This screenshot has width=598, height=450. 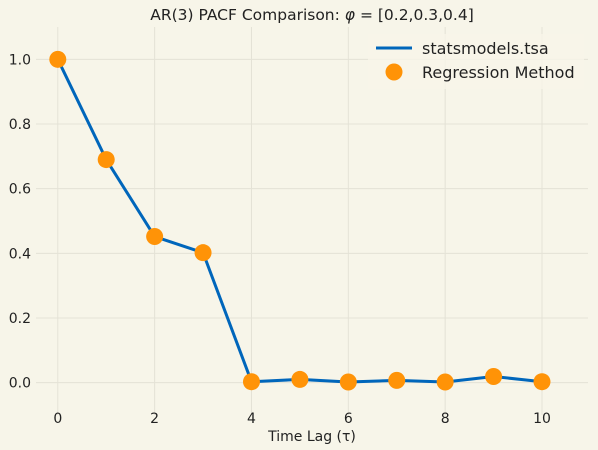 I want to click on x-axis-label: Time Lag (τ), so click(x=311, y=437).